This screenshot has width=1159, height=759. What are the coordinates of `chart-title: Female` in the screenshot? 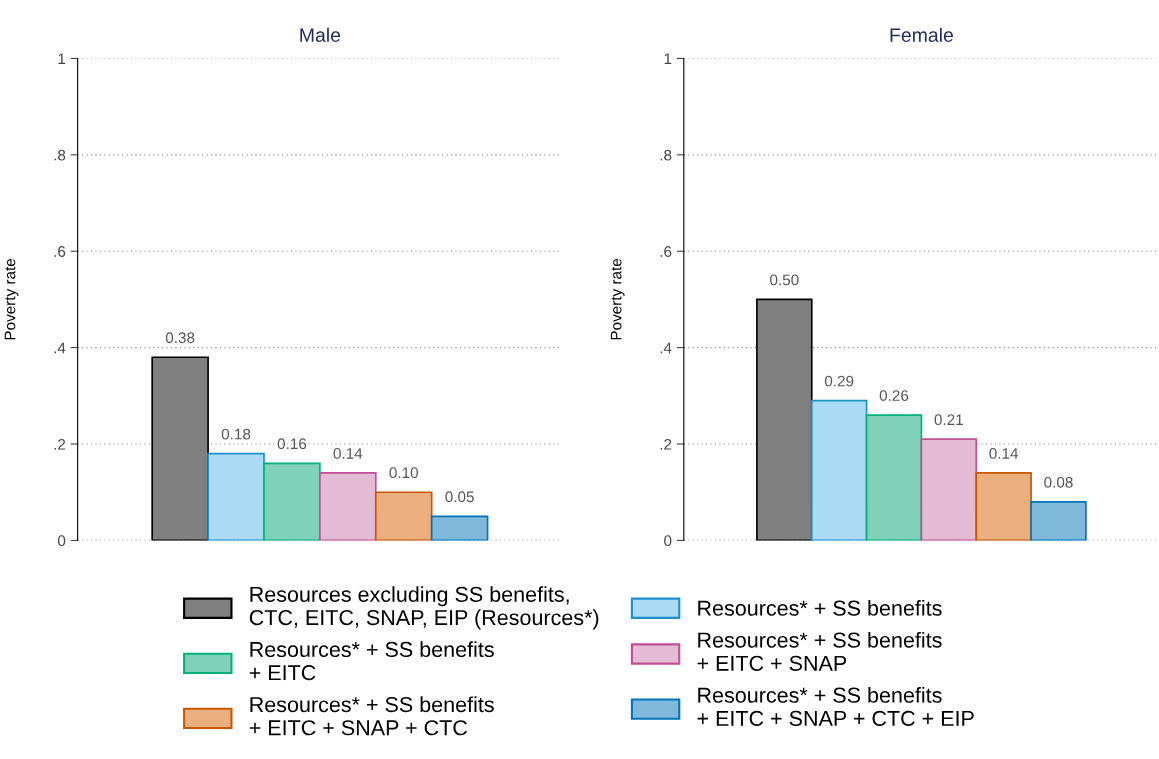 It's located at (921, 34).